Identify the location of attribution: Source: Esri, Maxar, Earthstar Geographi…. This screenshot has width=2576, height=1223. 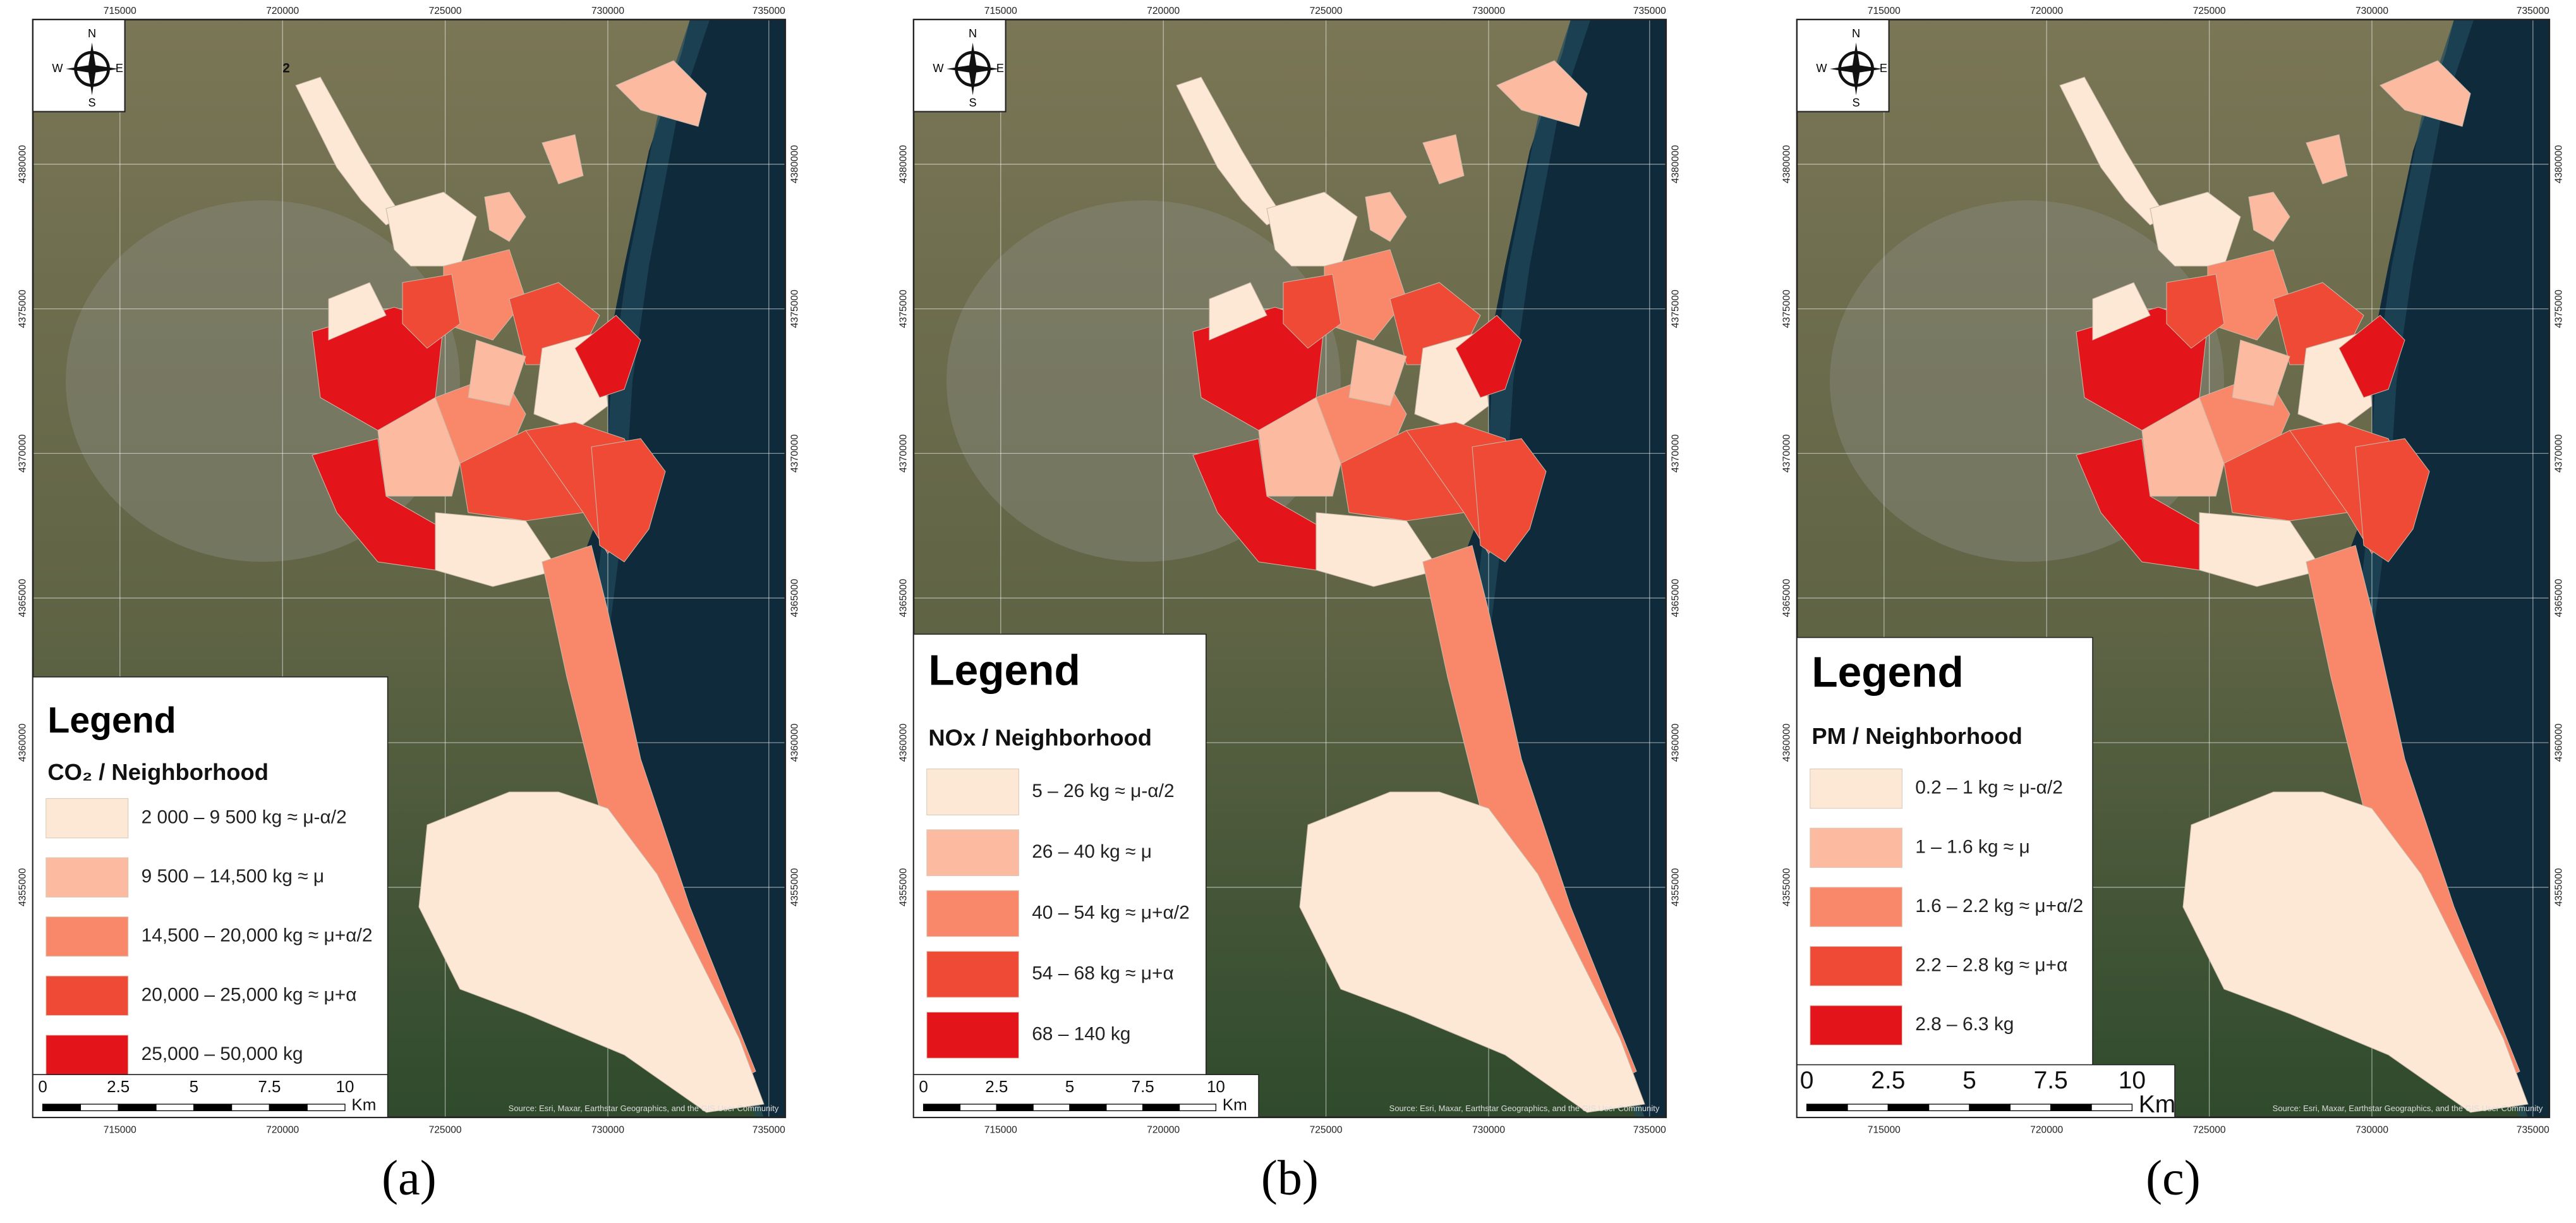
(1524, 1108).